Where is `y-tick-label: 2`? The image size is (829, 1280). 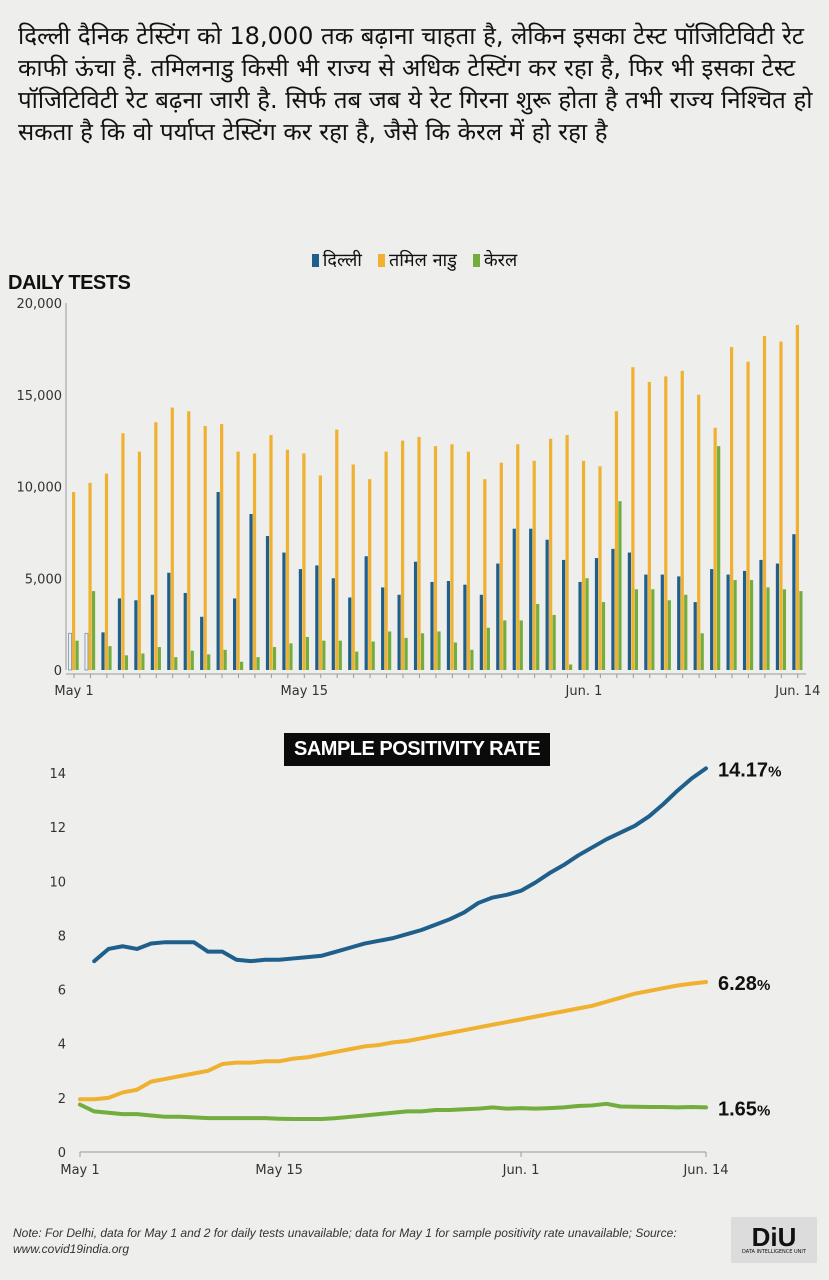 y-tick-label: 2 is located at coordinates (62, 1099).